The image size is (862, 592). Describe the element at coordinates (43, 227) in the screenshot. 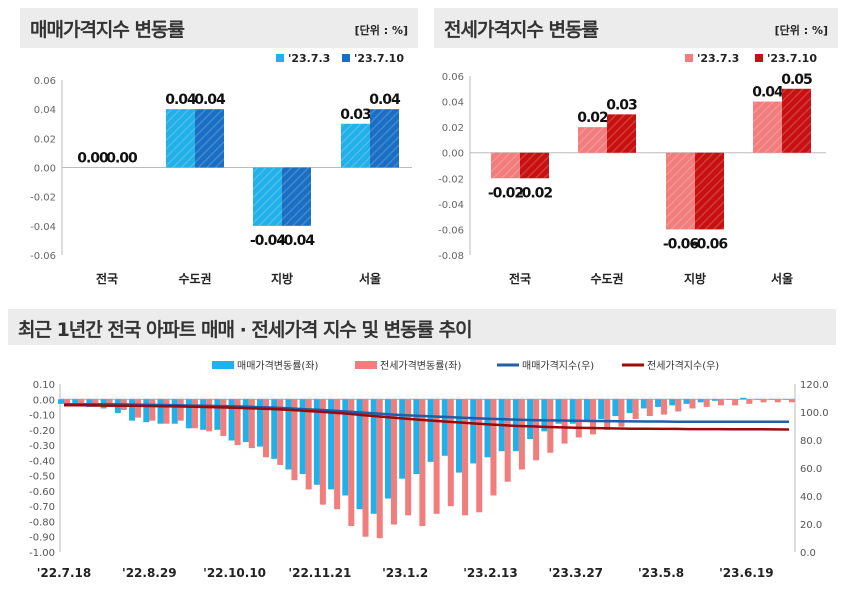

I see `y-tick-label: -0.04` at that location.